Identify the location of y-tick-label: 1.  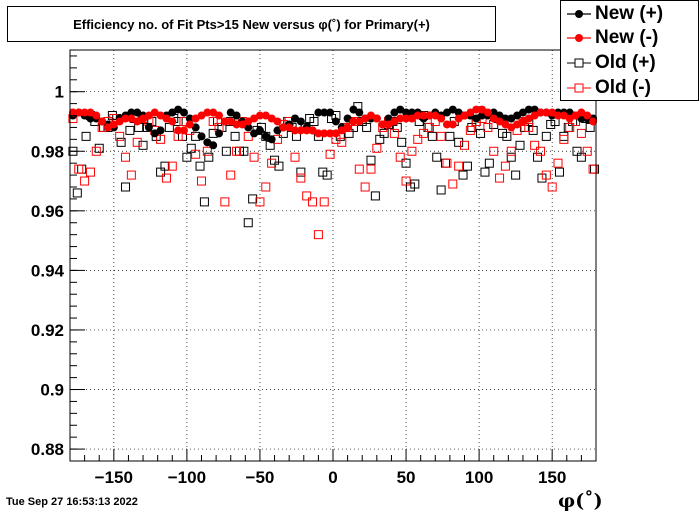
(59, 92).